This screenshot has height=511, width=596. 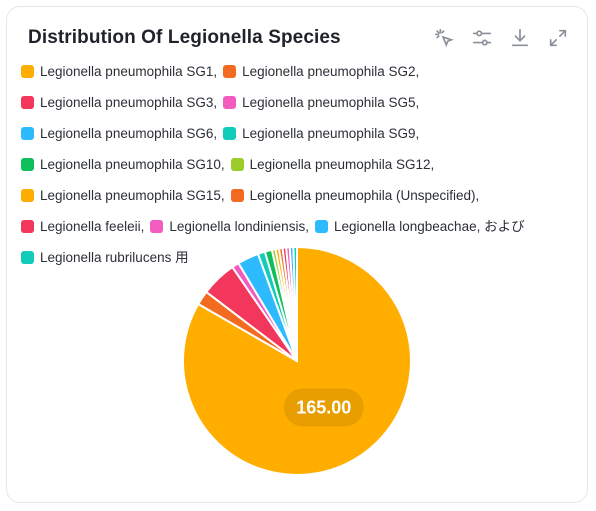 I want to click on legend-item: Legionella pneumophila SG10,, so click(x=123, y=164).